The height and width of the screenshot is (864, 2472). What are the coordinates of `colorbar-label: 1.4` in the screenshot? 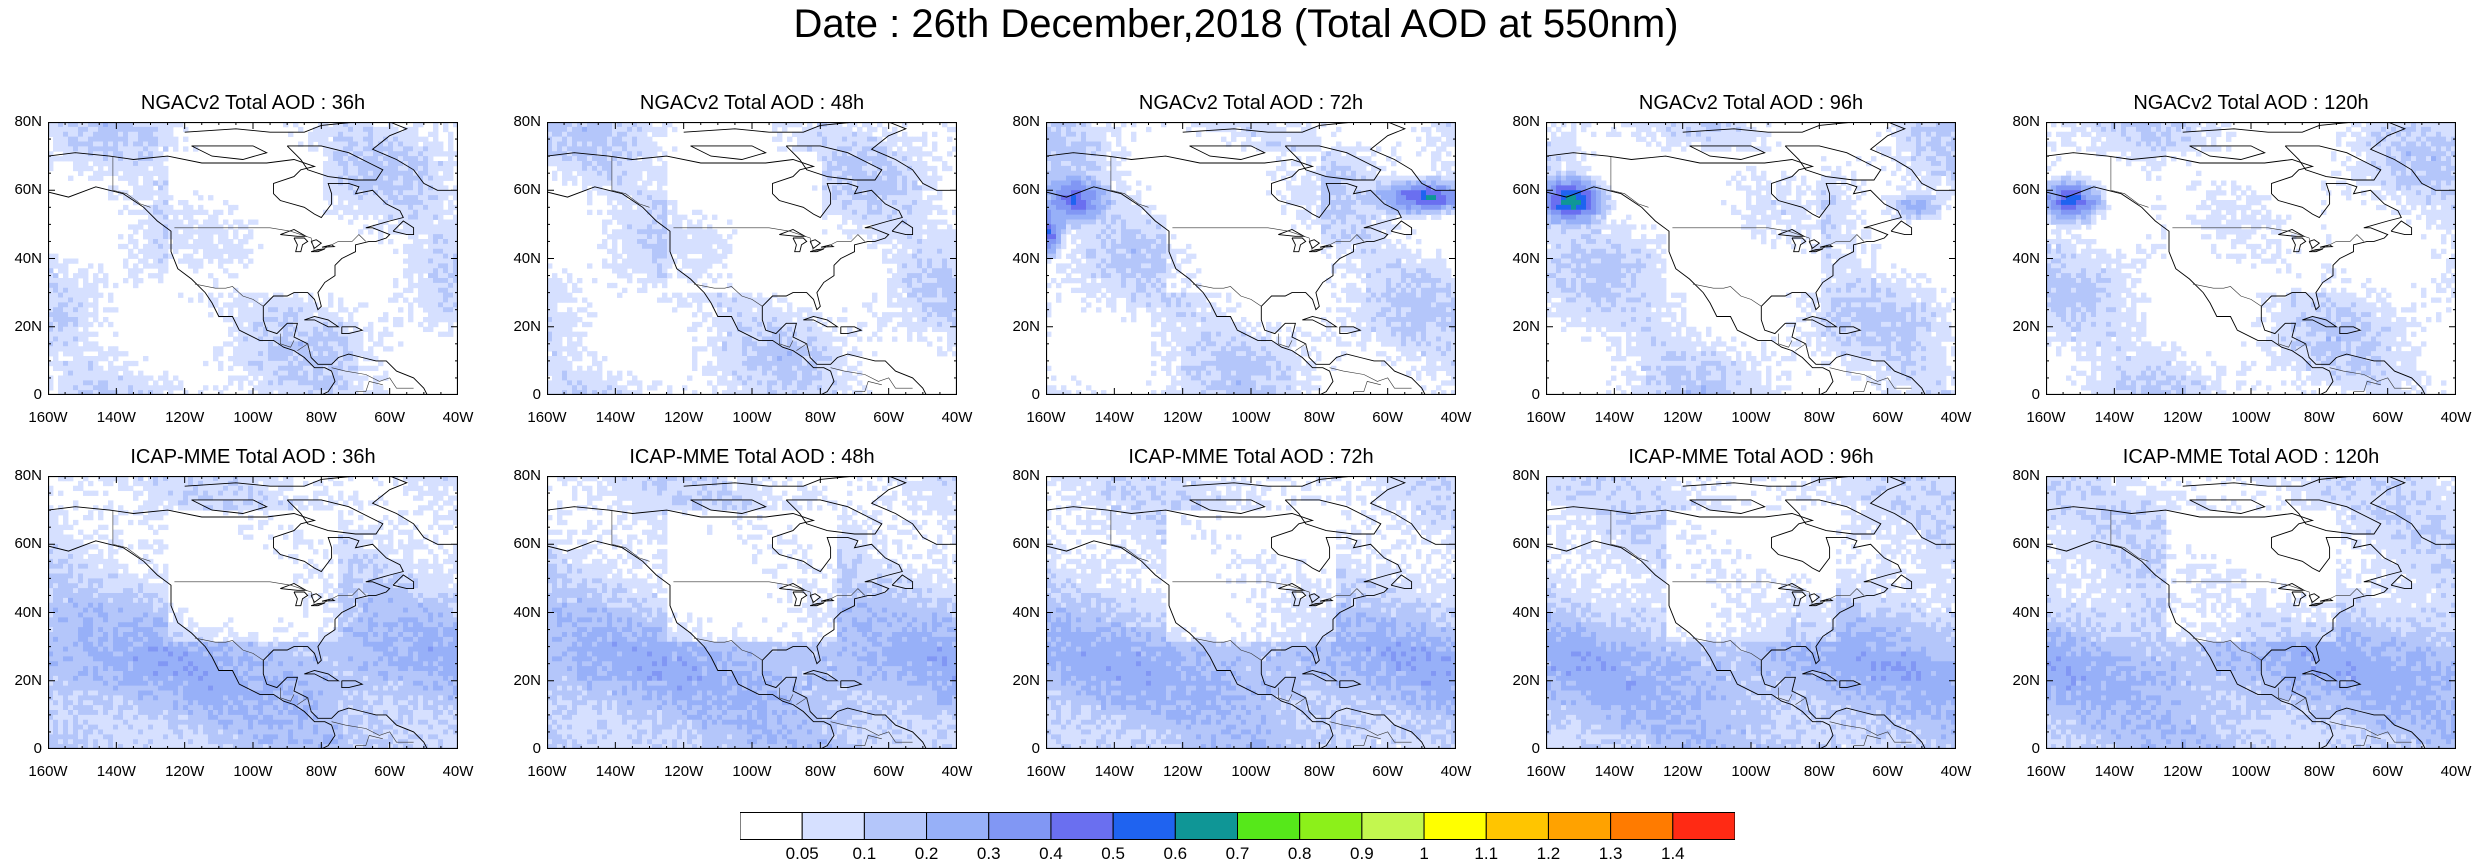 It's located at (1673, 854).